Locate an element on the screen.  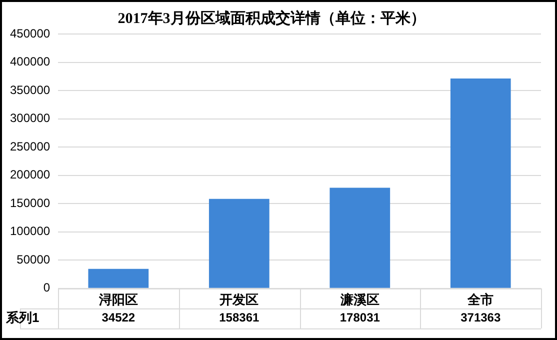
chart-title: 2017年3月份区域面积成交详情（单位：平米） is located at coordinates (272, 17).